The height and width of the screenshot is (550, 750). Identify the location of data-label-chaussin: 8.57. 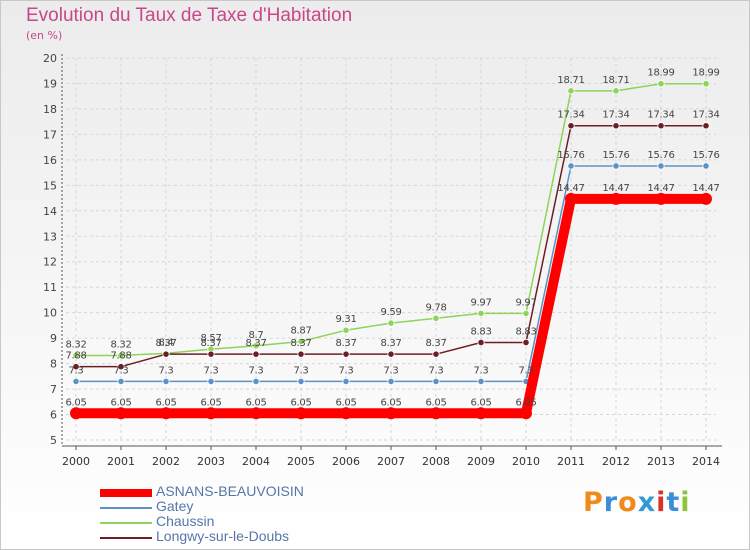
(210, 338).